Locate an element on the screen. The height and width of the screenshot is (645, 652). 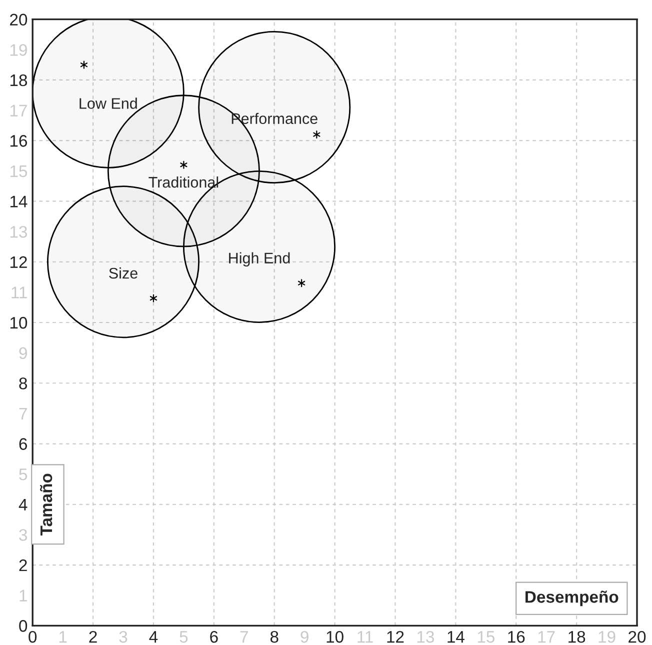
y-tick-label: 18 is located at coordinates (19, 80).